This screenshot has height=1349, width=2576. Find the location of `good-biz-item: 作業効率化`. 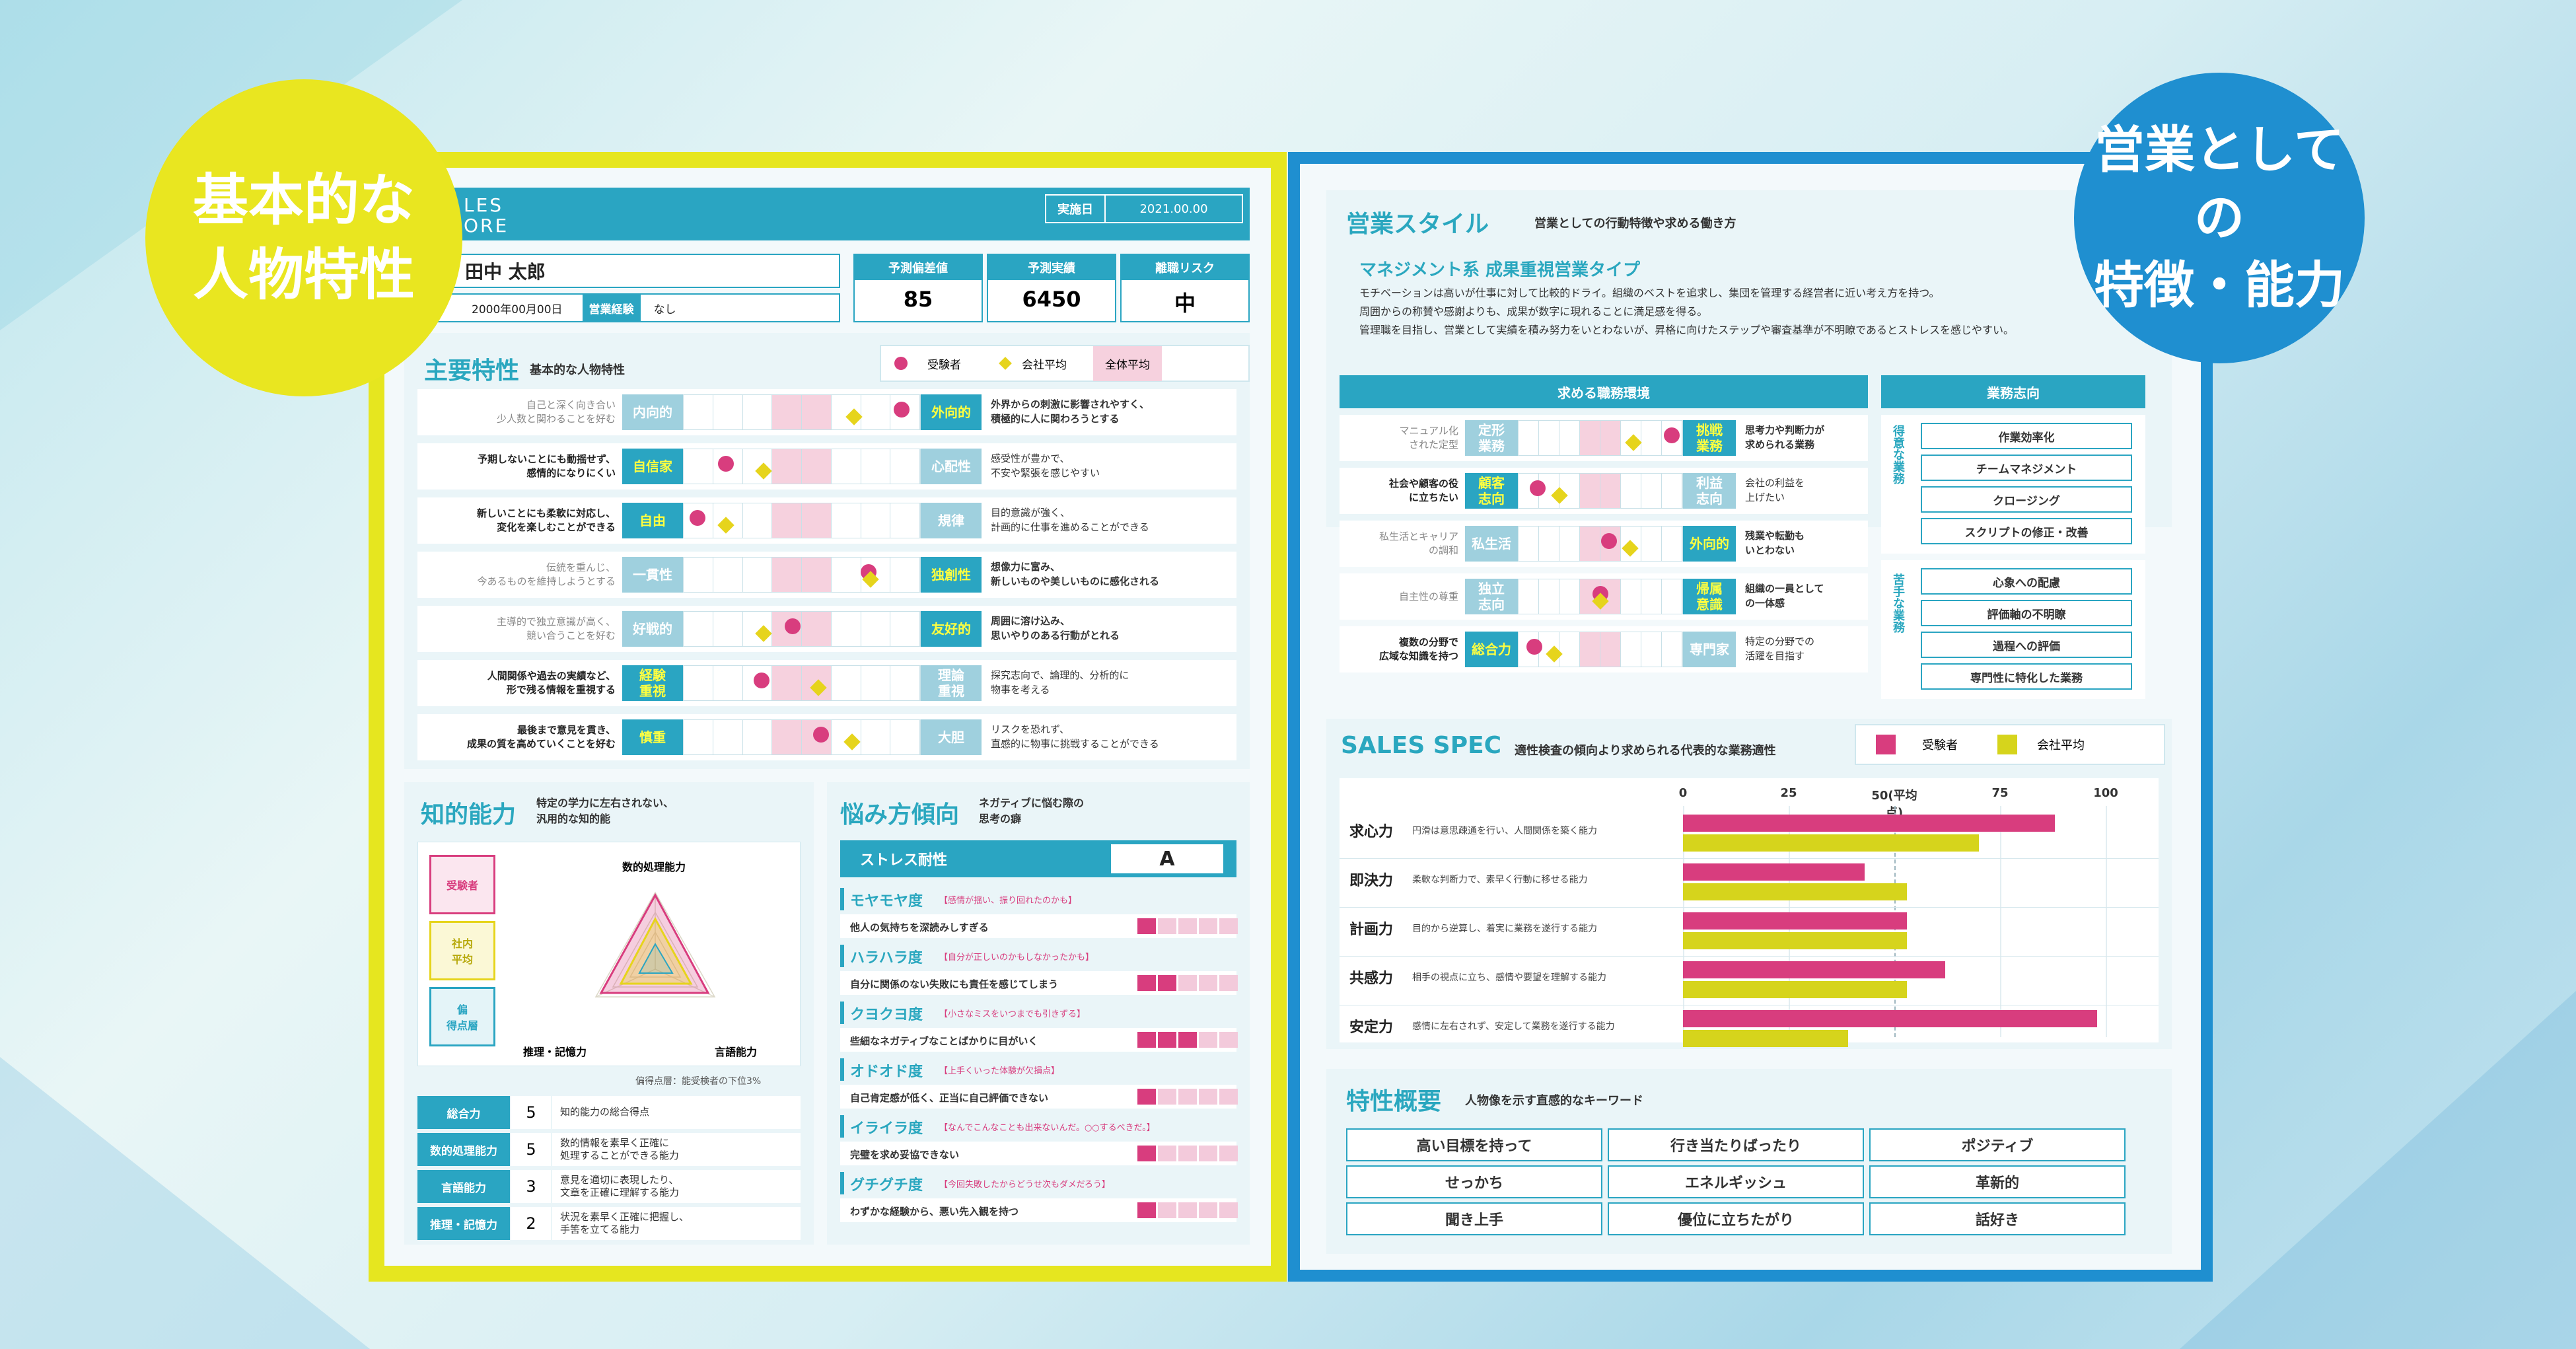

good-biz-item: 作業効率化 is located at coordinates (2027, 436).